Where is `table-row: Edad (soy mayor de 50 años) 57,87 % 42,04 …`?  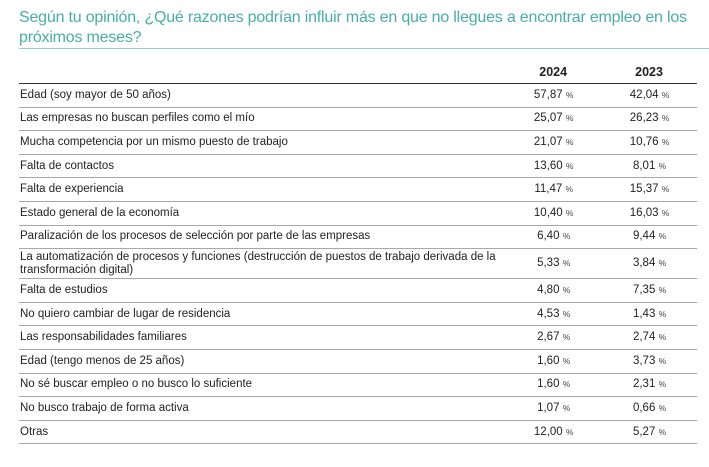 table-row: Edad (soy mayor de 50 años) 57,87 % 42,04 … is located at coordinates (358, 95).